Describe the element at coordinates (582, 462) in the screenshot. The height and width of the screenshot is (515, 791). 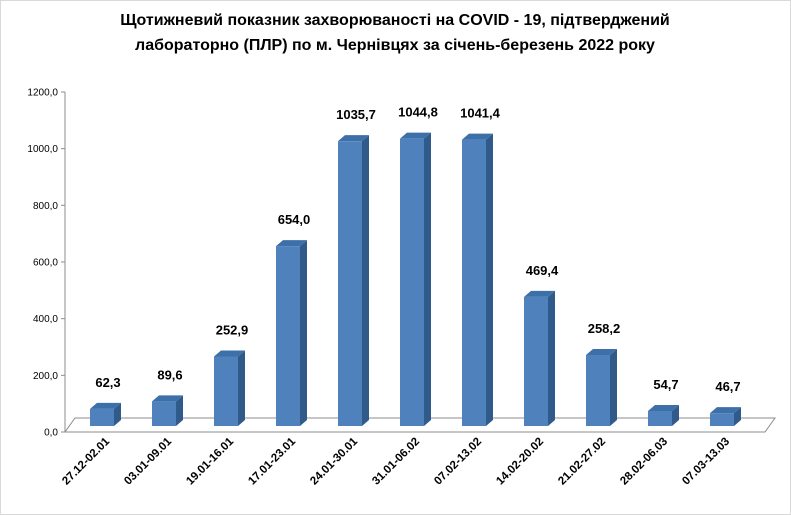
I see `x-tick-label: 21.02-27.02` at that location.